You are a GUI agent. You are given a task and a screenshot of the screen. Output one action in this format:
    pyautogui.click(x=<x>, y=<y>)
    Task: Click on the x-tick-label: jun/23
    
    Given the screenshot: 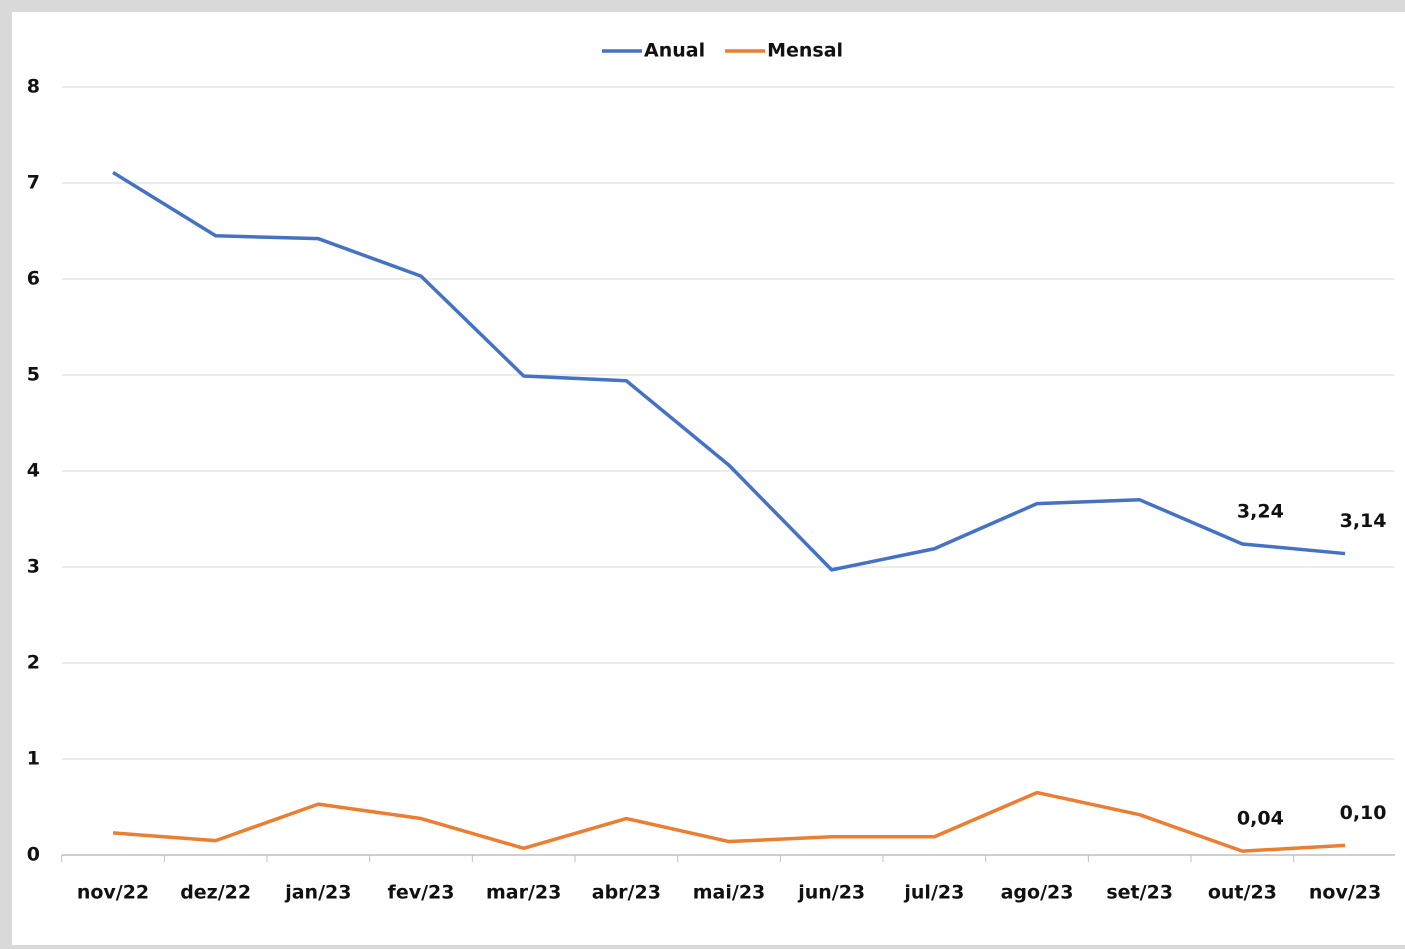 What is the action you would take?
    pyautogui.click(x=831, y=893)
    